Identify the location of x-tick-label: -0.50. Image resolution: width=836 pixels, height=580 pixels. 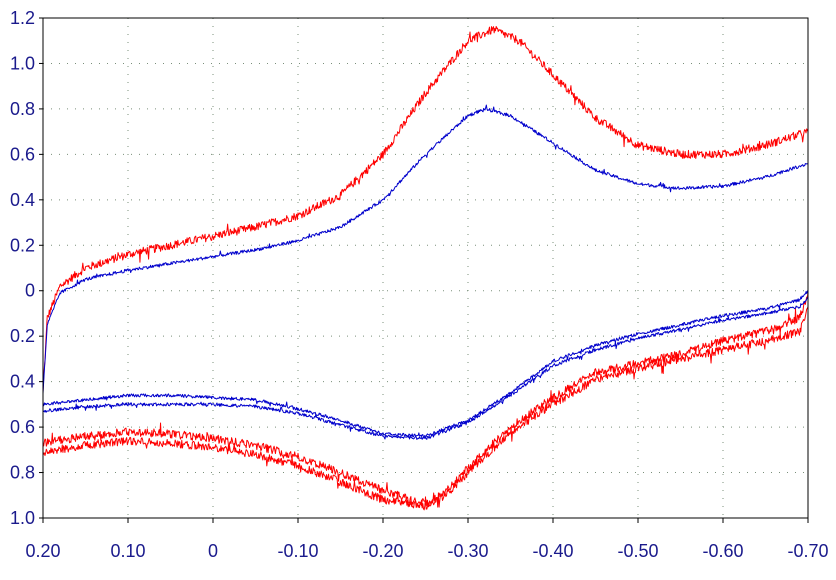
(637, 551).